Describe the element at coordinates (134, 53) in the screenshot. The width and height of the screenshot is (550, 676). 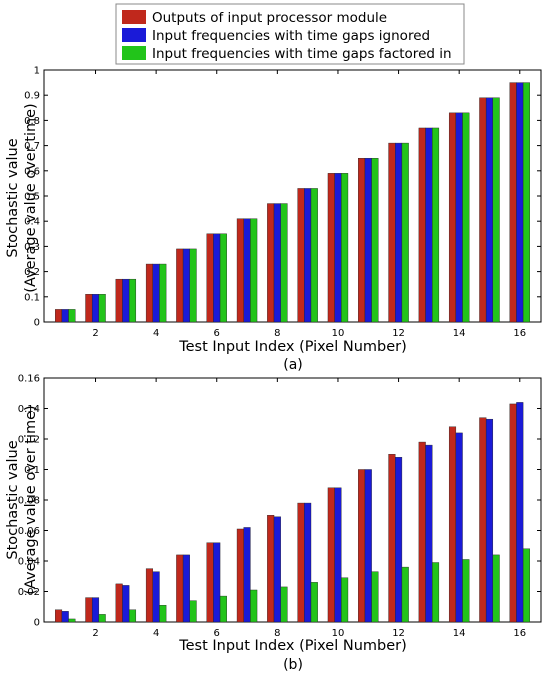
I see `legend-swatch-gaps-factored` at that location.